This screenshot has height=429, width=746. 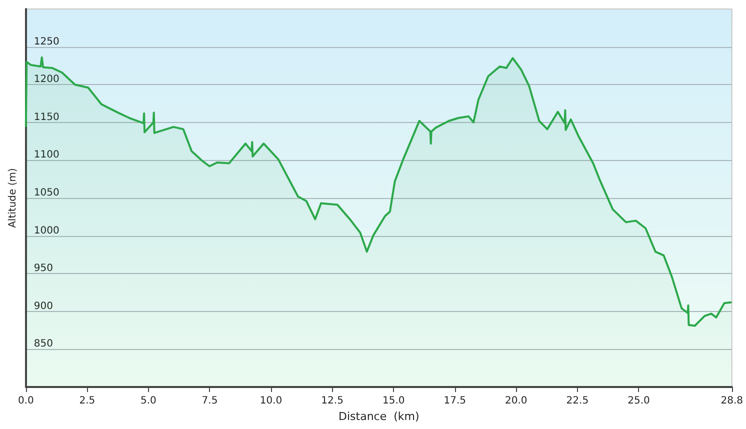 What do you see at coordinates (47, 230) in the screenshot?
I see `y-tick-label: 1000` at bounding box center [47, 230].